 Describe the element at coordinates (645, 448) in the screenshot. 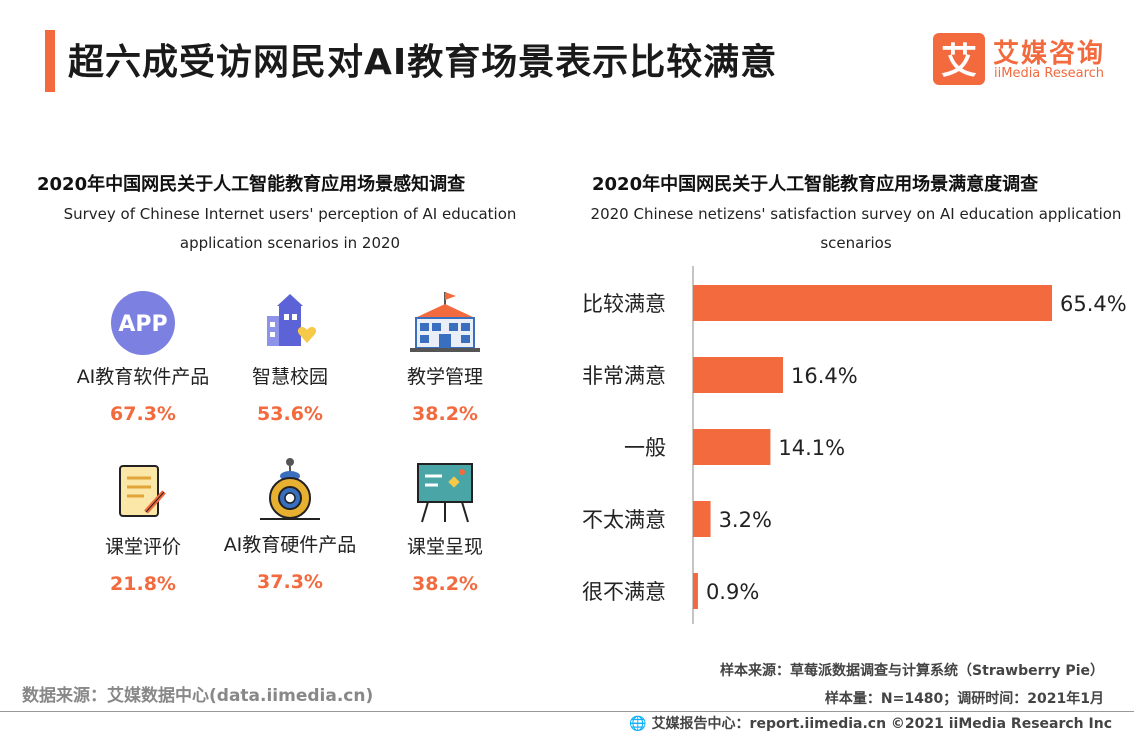

I see `bar-category-label: 一般` at that location.